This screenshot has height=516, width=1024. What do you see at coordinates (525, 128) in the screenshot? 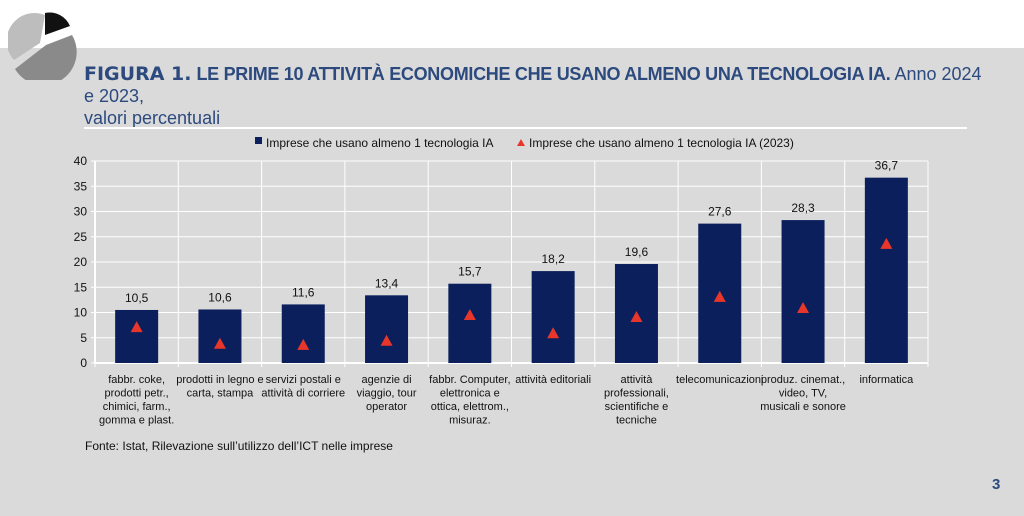
I see `title-divider` at bounding box center [525, 128].